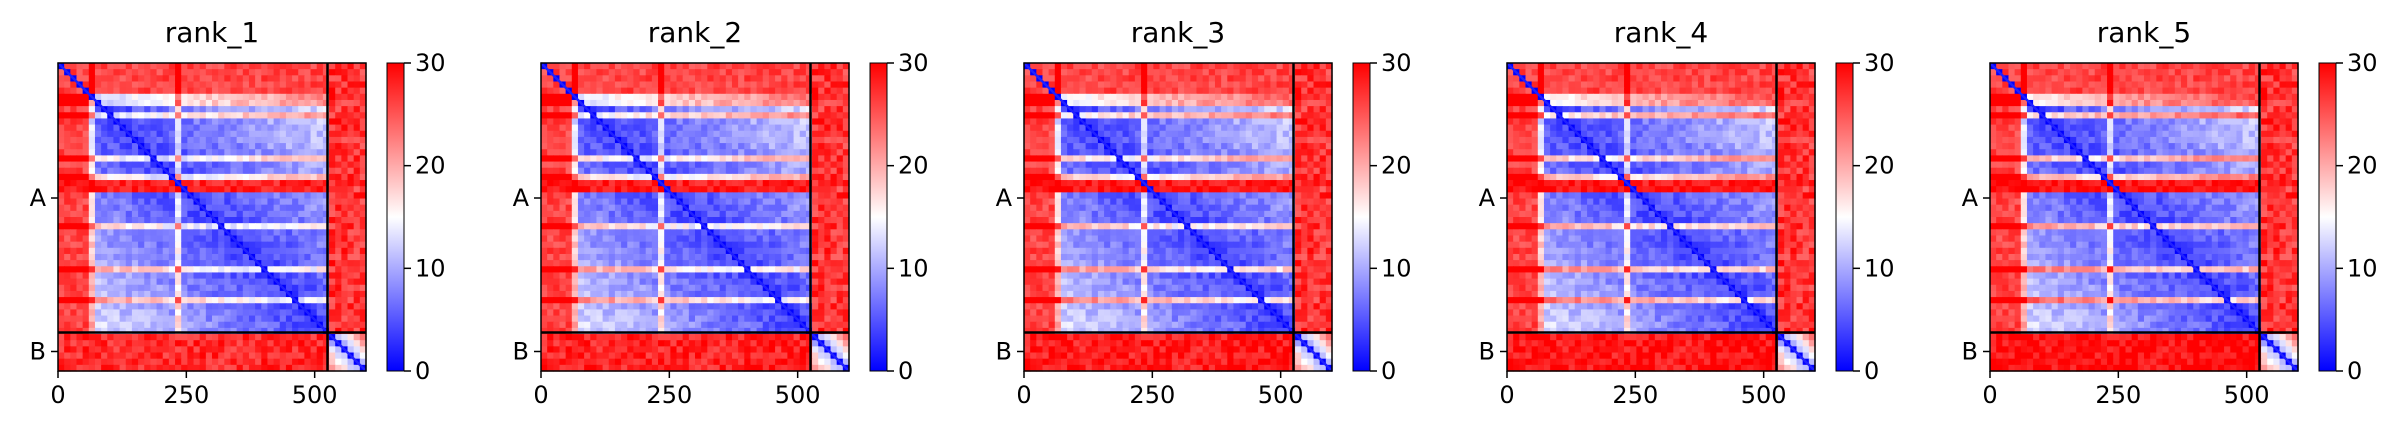  Describe the element at coordinates (212, 32) in the screenshot. I see `panel-title: rank_1` at that location.